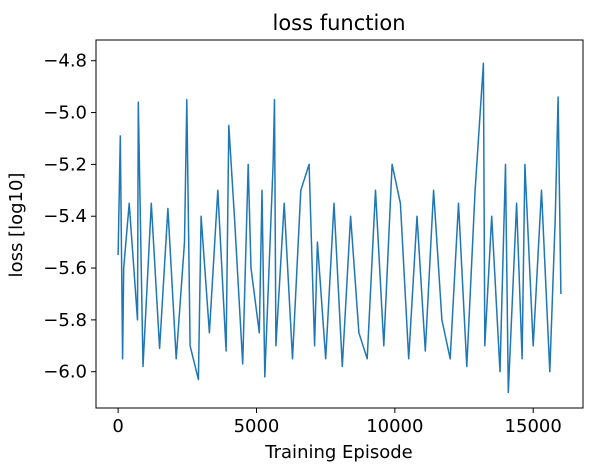 Image resolution: width=601 pixels, height=472 pixels. I want to click on x-tick-label: 5000, so click(257, 426).